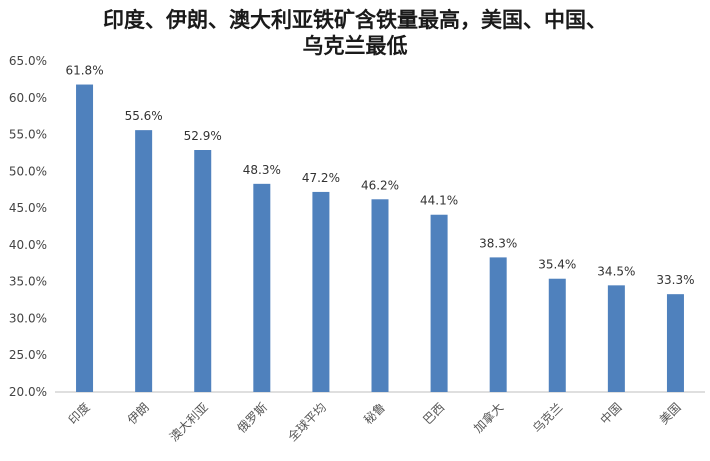 Image resolution: width=710 pixels, height=461 pixels. What do you see at coordinates (144, 116) in the screenshot?
I see `data-label: 55.6%` at bounding box center [144, 116].